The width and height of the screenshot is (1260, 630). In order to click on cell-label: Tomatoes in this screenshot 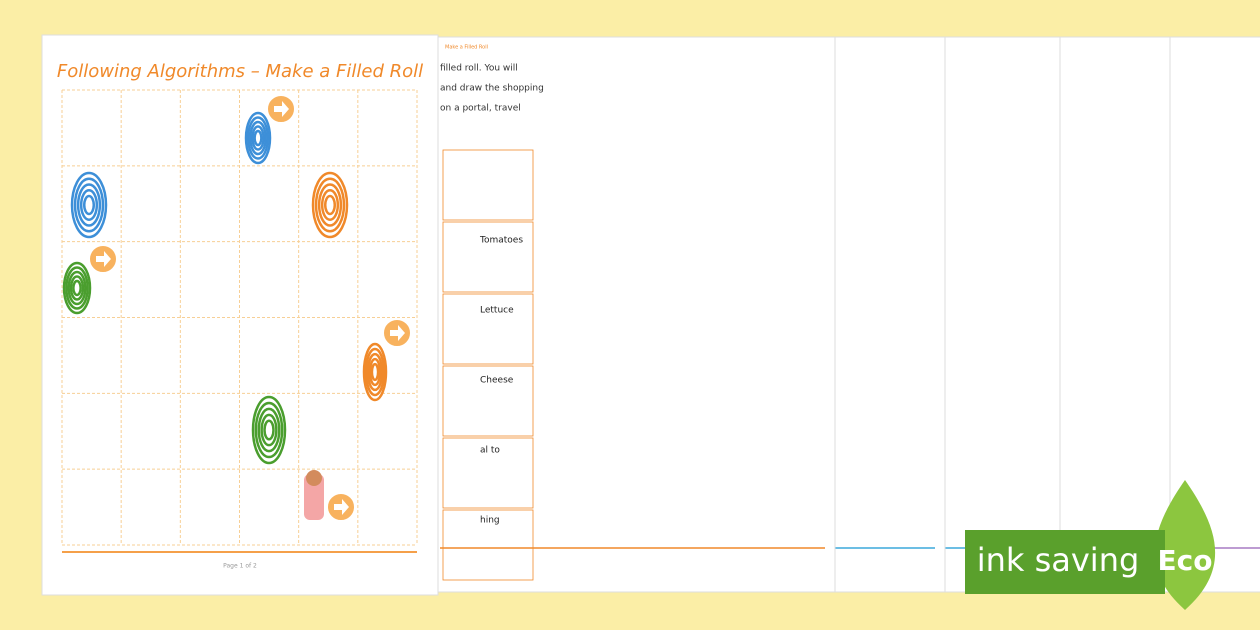, I will do `click(501, 241)`.